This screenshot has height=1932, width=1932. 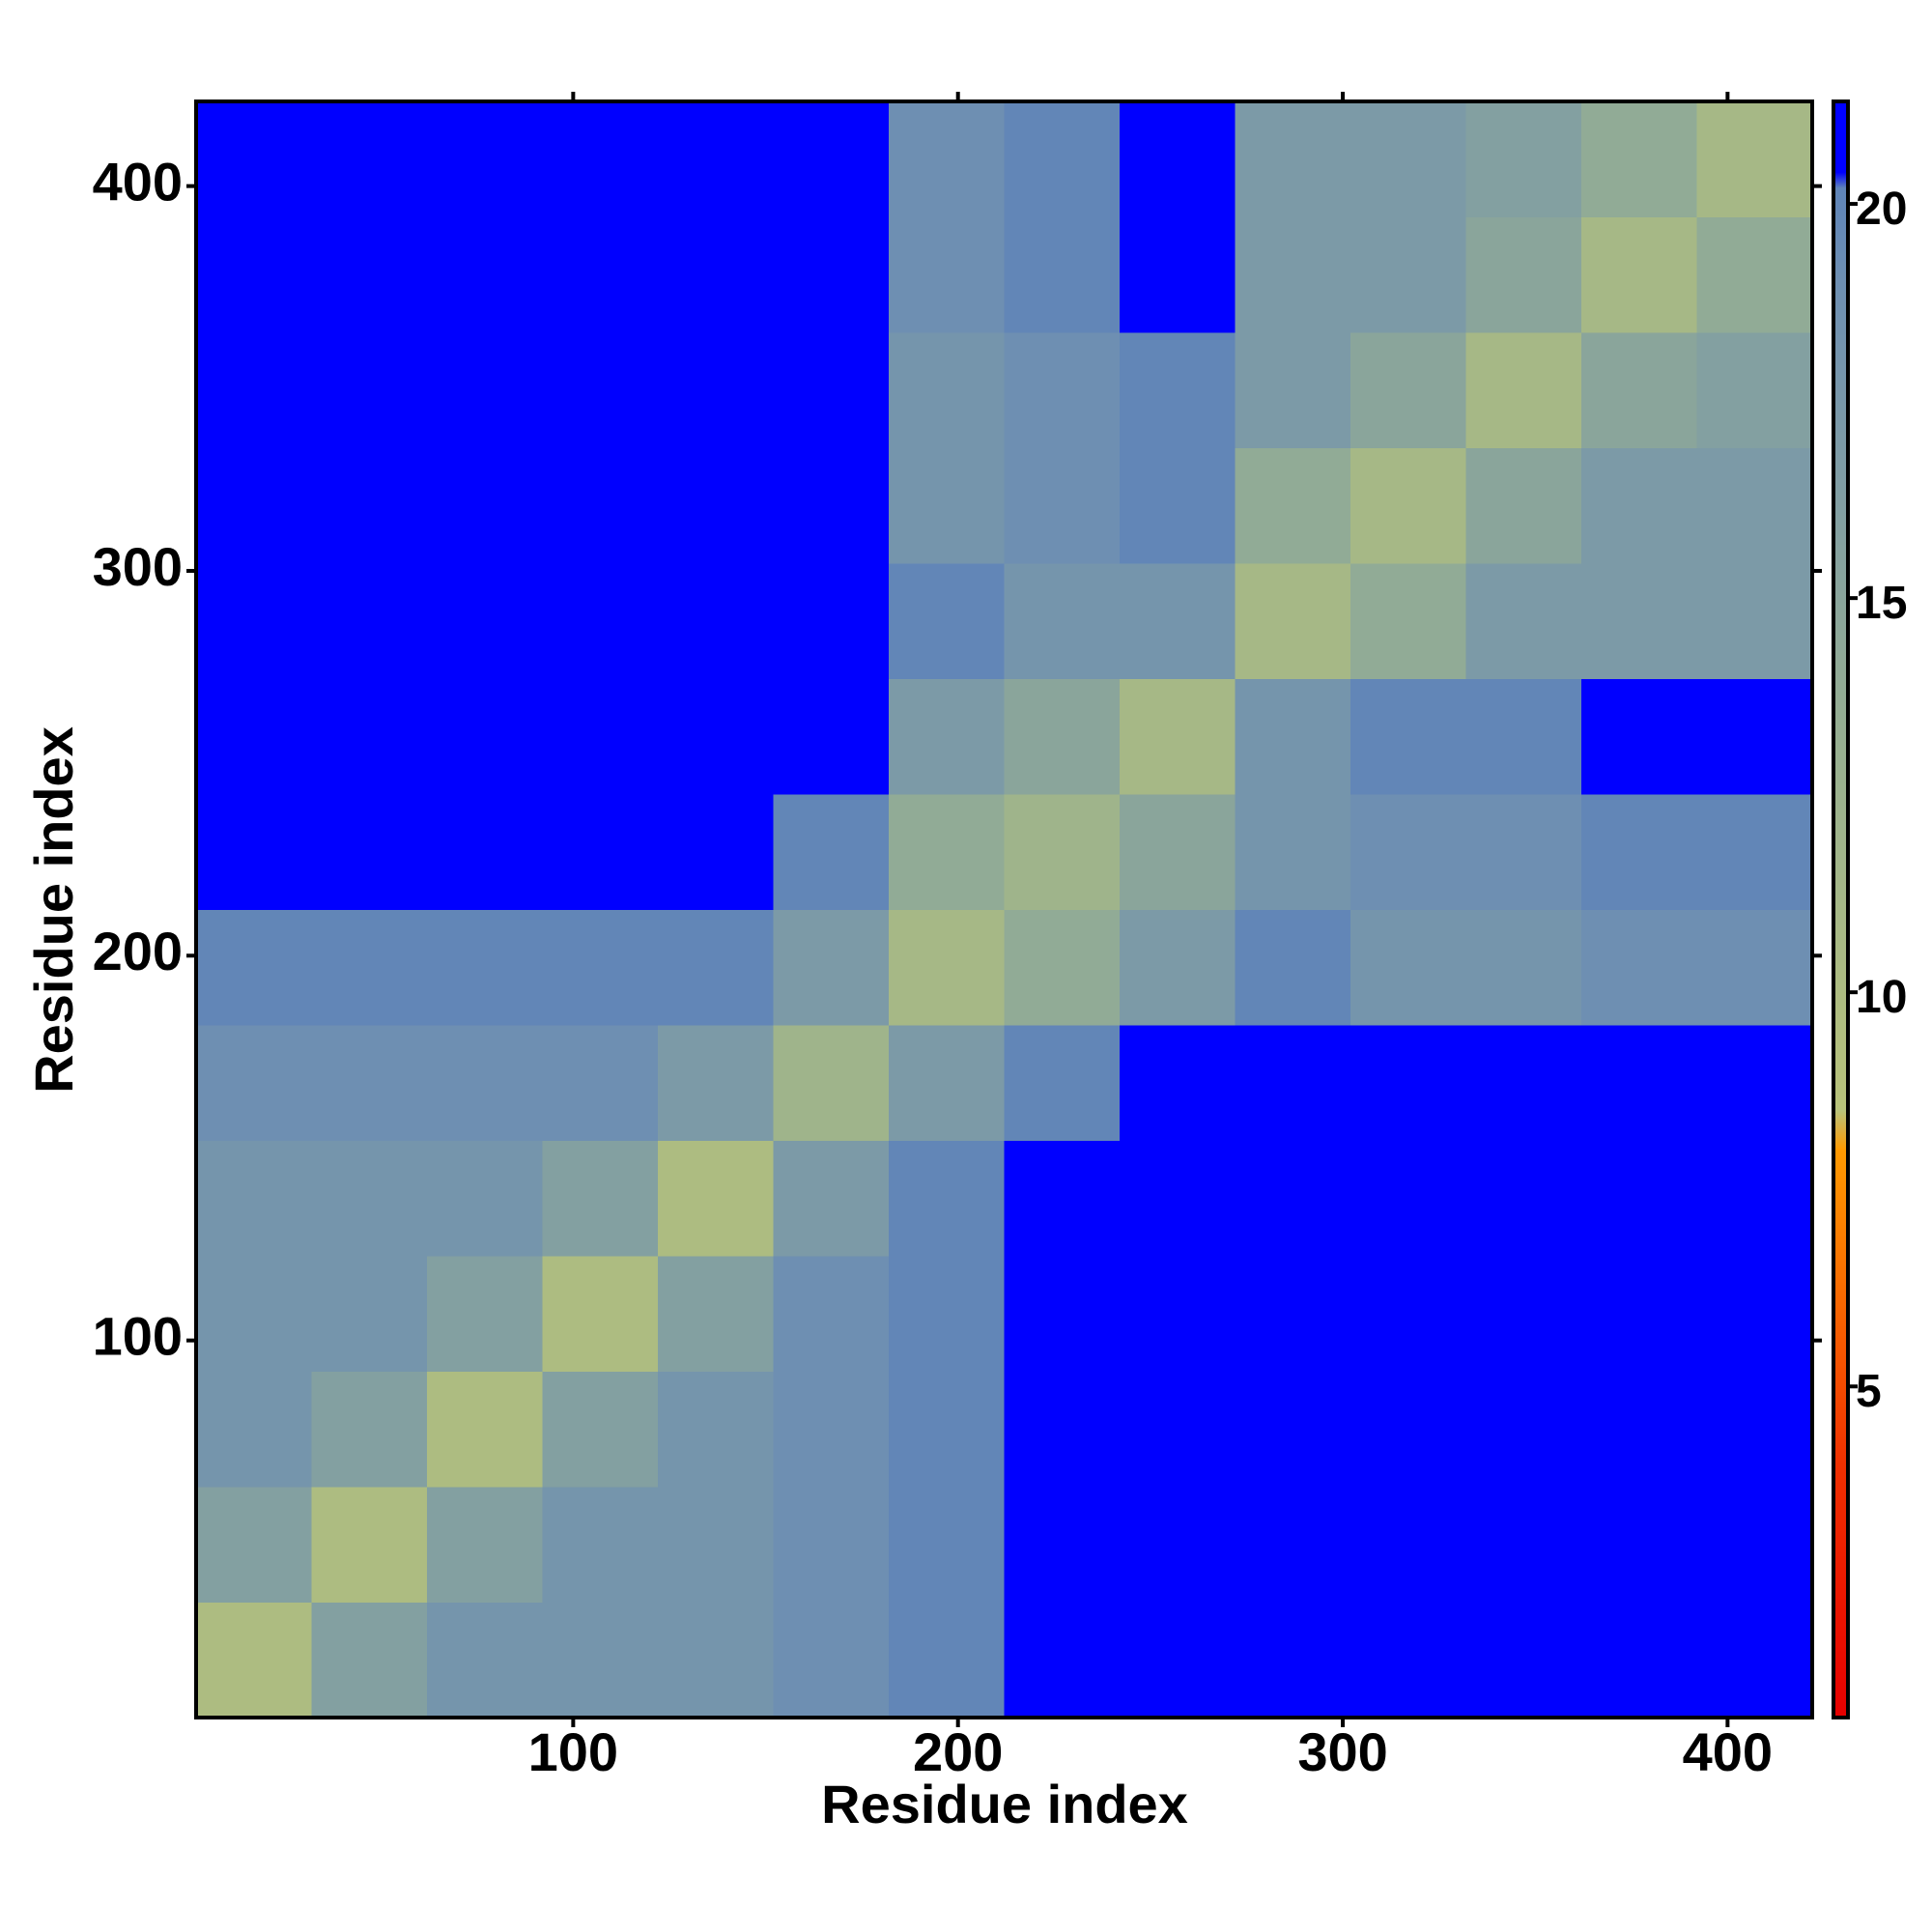 I want to click on colorbar, so click(x=1841, y=909).